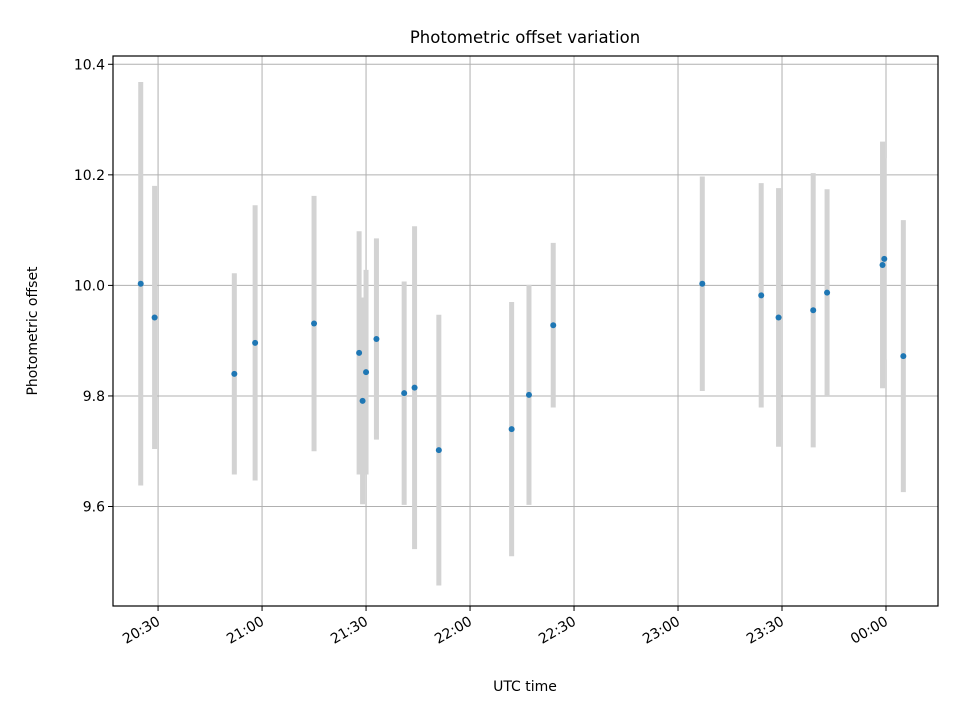 Image resolution: width=960 pixels, height=720 pixels. Describe the element at coordinates (33, 331) in the screenshot. I see `y-axis-label: Photometric offset` at that location.